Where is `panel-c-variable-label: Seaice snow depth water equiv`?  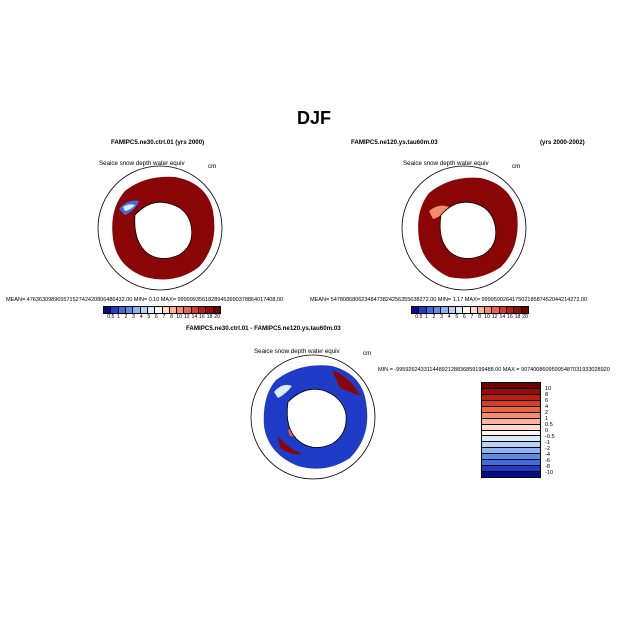 panel-c-variable-label: Seaice snow depth water equiv is located at coordinates (297, 351).